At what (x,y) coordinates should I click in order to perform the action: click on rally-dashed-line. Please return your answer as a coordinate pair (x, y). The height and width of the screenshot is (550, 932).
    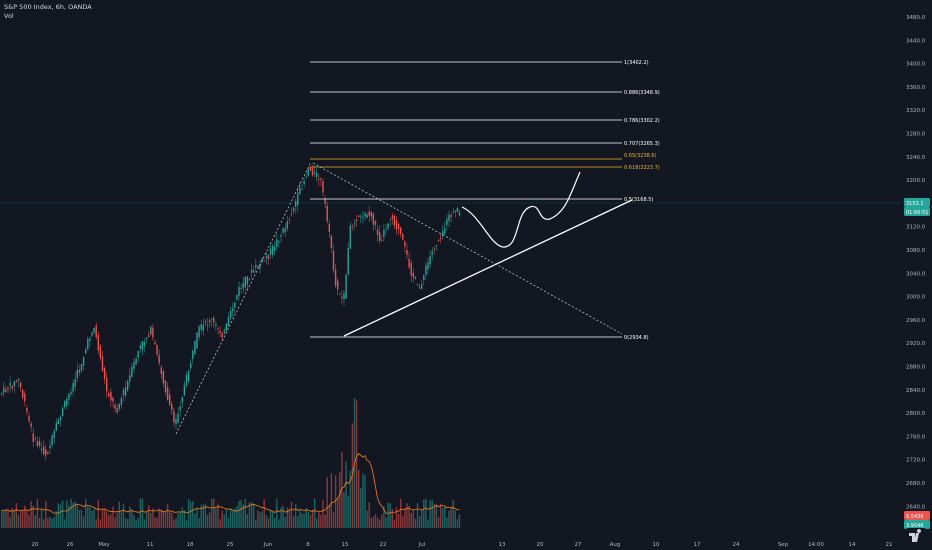
    Looking at the image, I should click on (243, 298).